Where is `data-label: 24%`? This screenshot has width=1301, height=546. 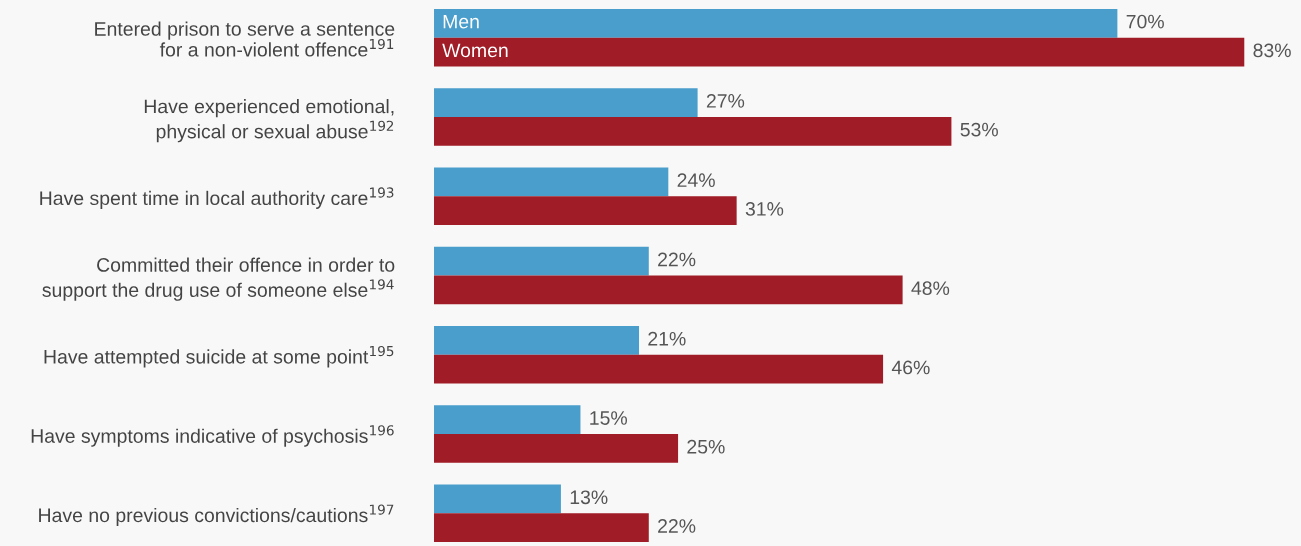 data-label: 24% is located at coordinates (696, 180).